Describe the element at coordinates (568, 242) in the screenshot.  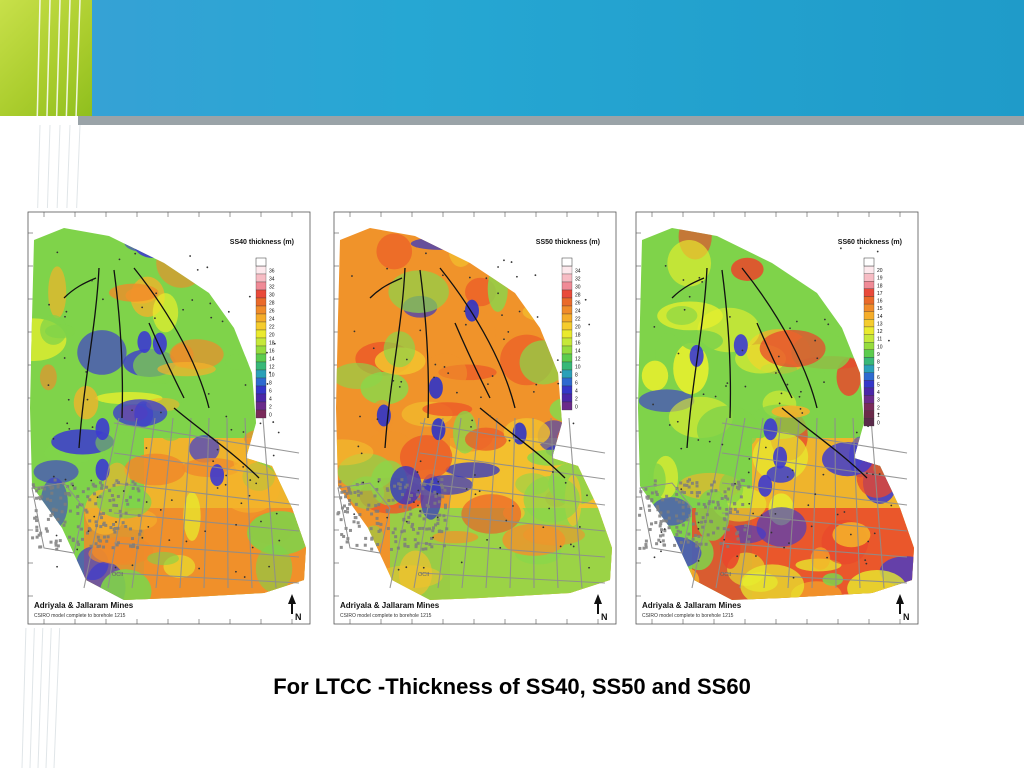
I see `map-title: SS50 thickness (m)` at that location.